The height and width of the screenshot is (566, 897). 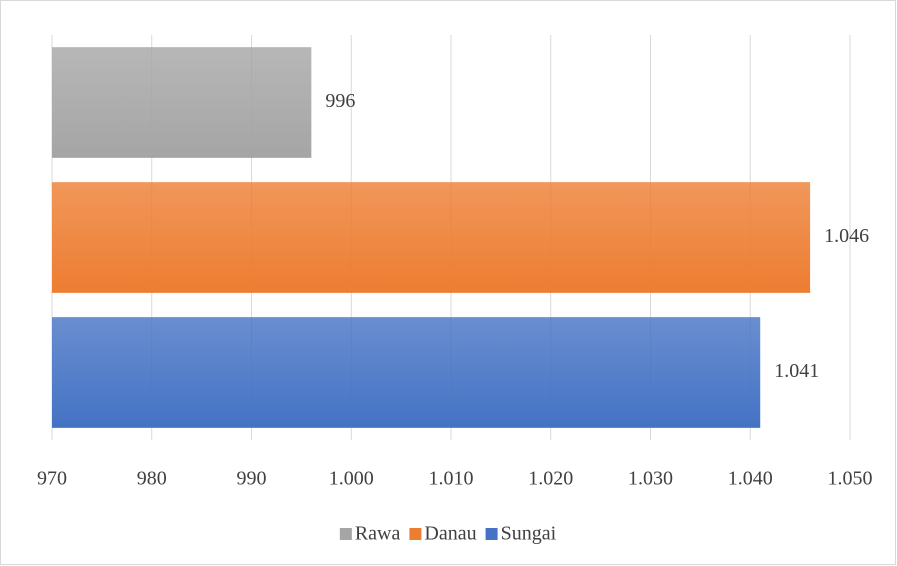 I want to click on x-tick-label: 1.050, so click(x=850, y=479).